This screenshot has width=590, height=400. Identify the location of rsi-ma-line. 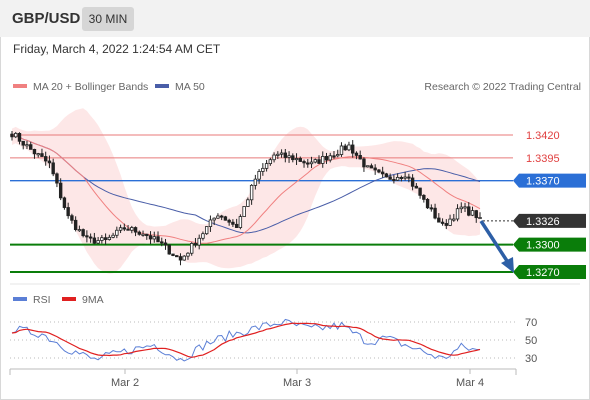
(246, 340).